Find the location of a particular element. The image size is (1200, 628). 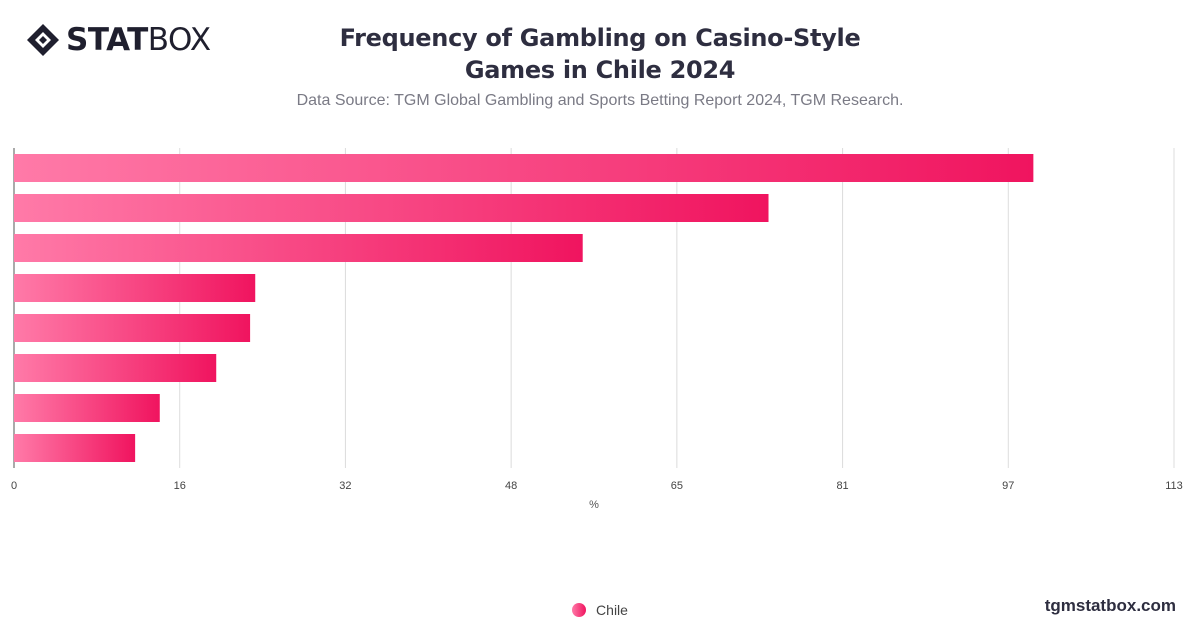

x-tick-label: 0 is located at coordinates (14, 486).